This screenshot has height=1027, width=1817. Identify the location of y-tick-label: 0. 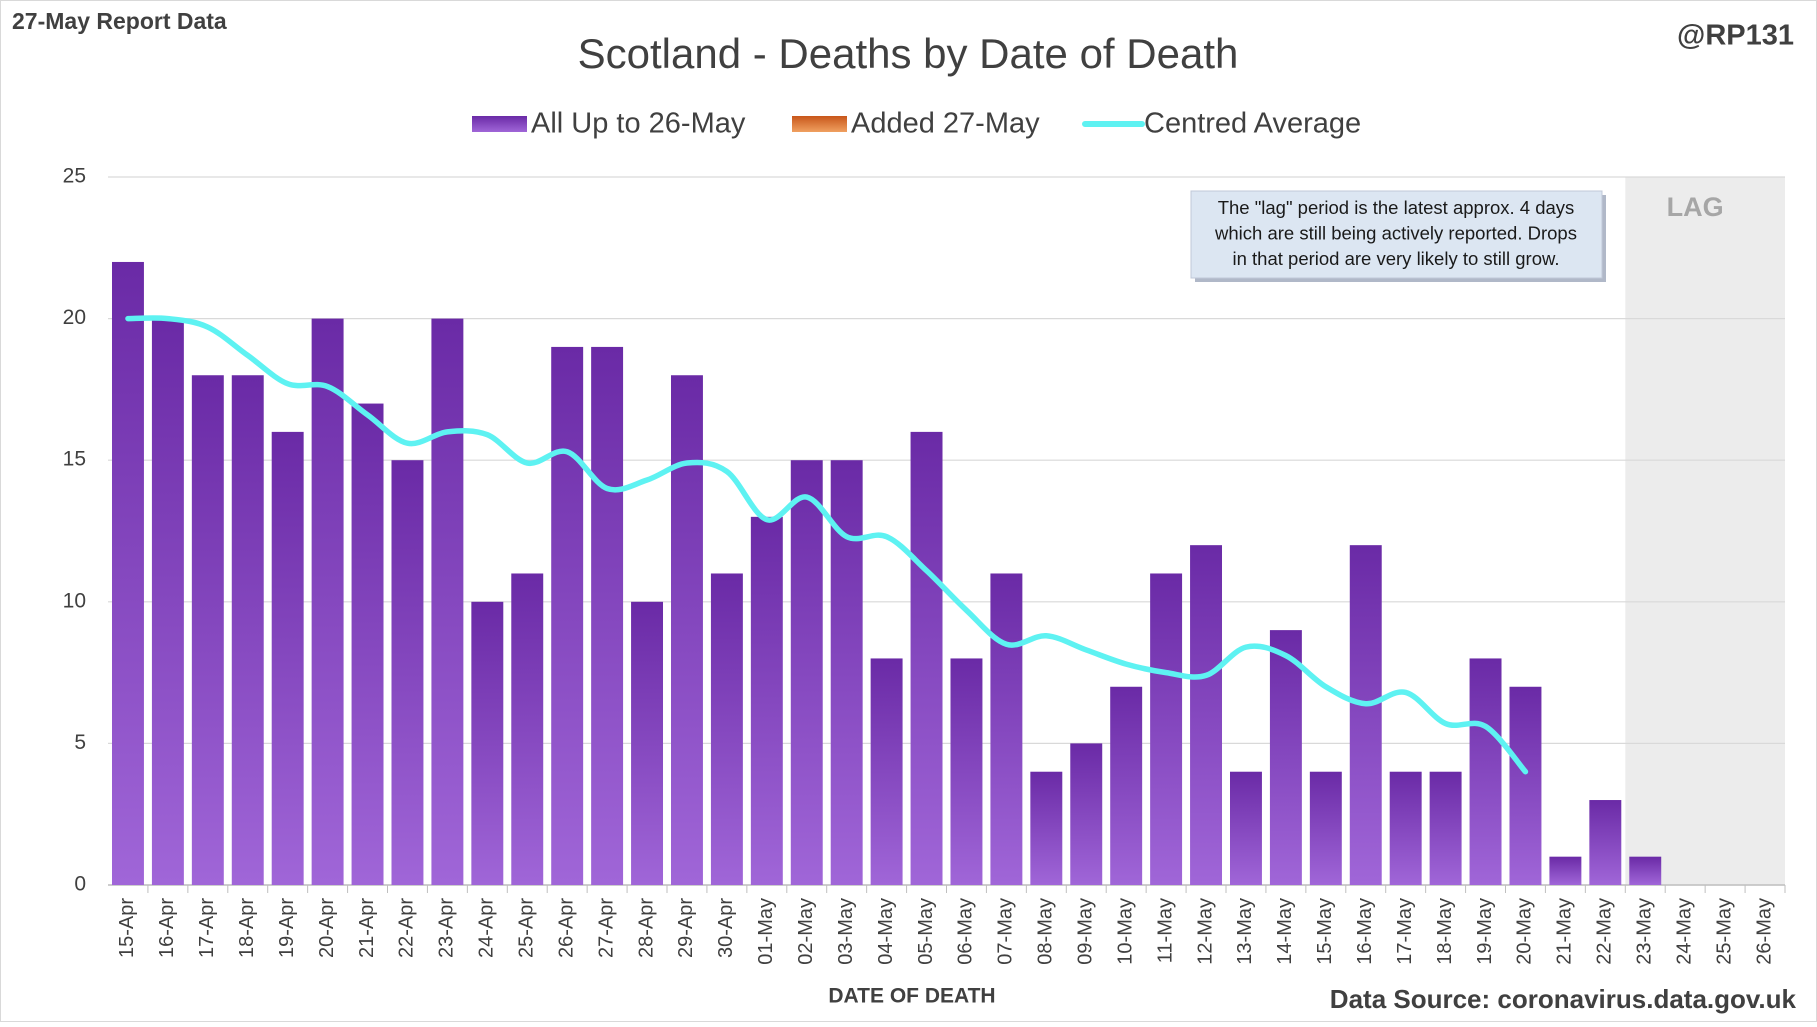
(80, 884).